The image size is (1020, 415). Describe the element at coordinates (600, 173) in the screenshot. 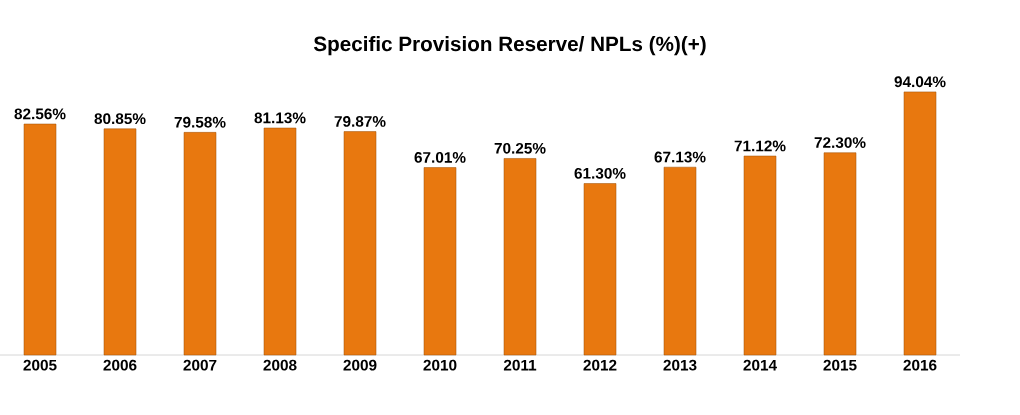

I see `data-label: 61.30%` at that location.